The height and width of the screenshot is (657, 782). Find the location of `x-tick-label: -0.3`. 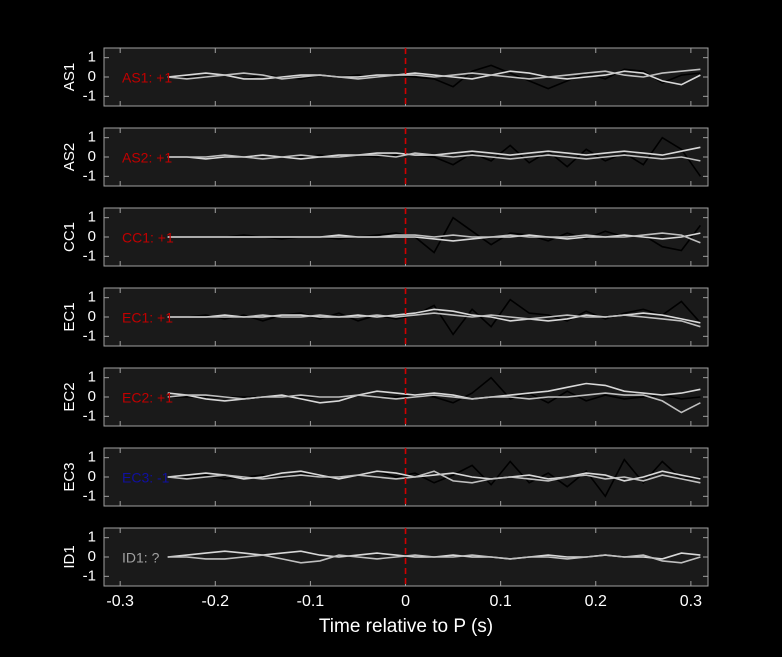

x-tick-label: -0.3 is located at coordinates (120, 601).